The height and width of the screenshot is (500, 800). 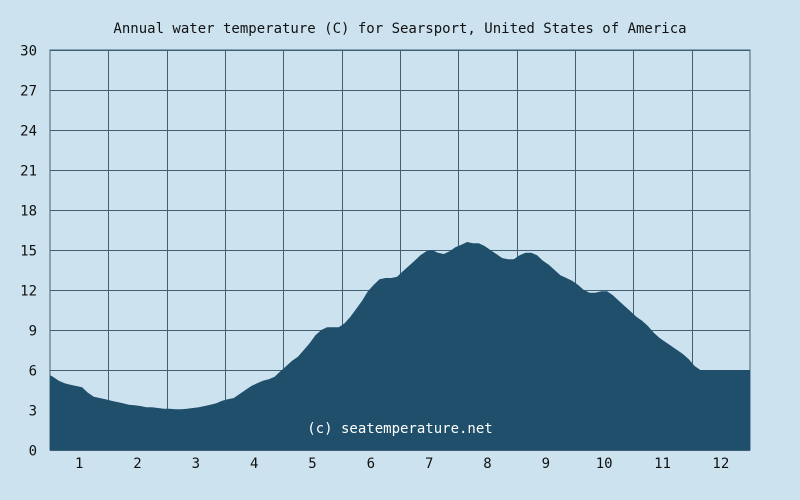 What do you see at coordinates (429, 464) in the screenshot?
I see `x-tick-label: 7` at bounding box center [429, 464].